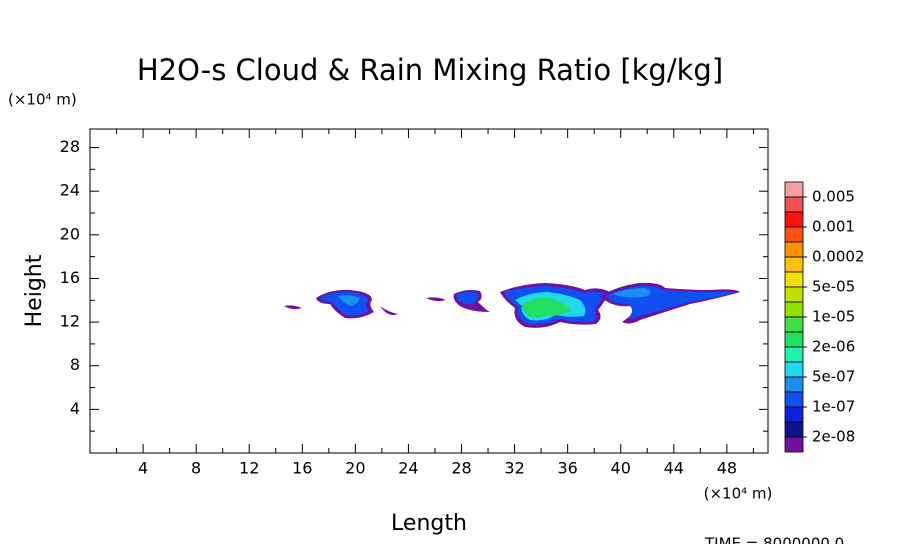 The width and height of the screenshot is (904, 544). I want to click on colorbar-label: 0.001, so click(833, 227).